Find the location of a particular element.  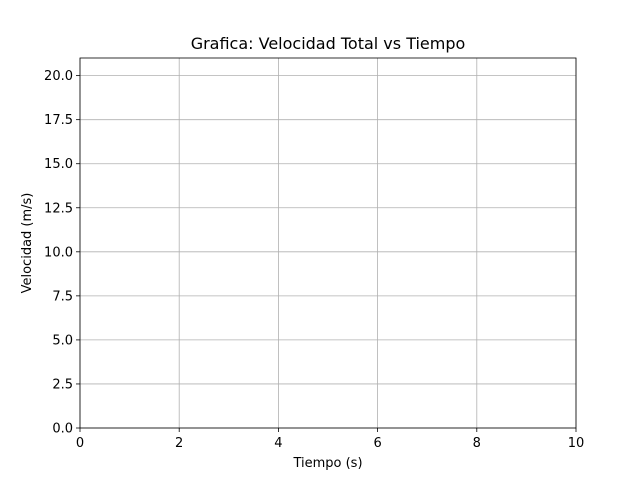

y-tick-label: 20.0 is located at coordinates (58, 76).